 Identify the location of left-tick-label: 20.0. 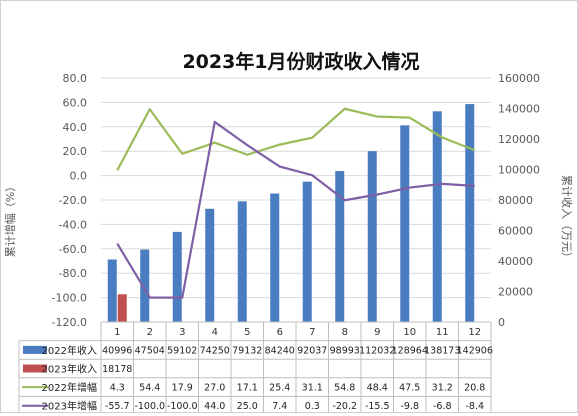
(75, 151).